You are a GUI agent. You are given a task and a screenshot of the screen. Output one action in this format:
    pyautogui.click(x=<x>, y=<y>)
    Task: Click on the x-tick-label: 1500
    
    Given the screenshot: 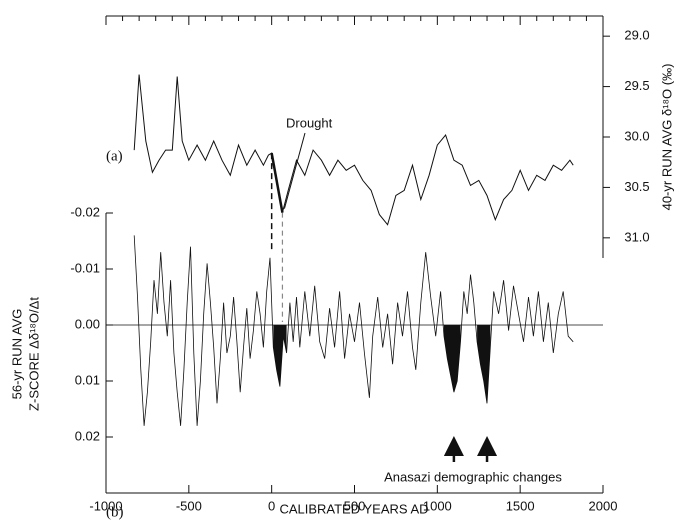 What is the action you would take?
    pyautogui.click(x=520, y=505)
    